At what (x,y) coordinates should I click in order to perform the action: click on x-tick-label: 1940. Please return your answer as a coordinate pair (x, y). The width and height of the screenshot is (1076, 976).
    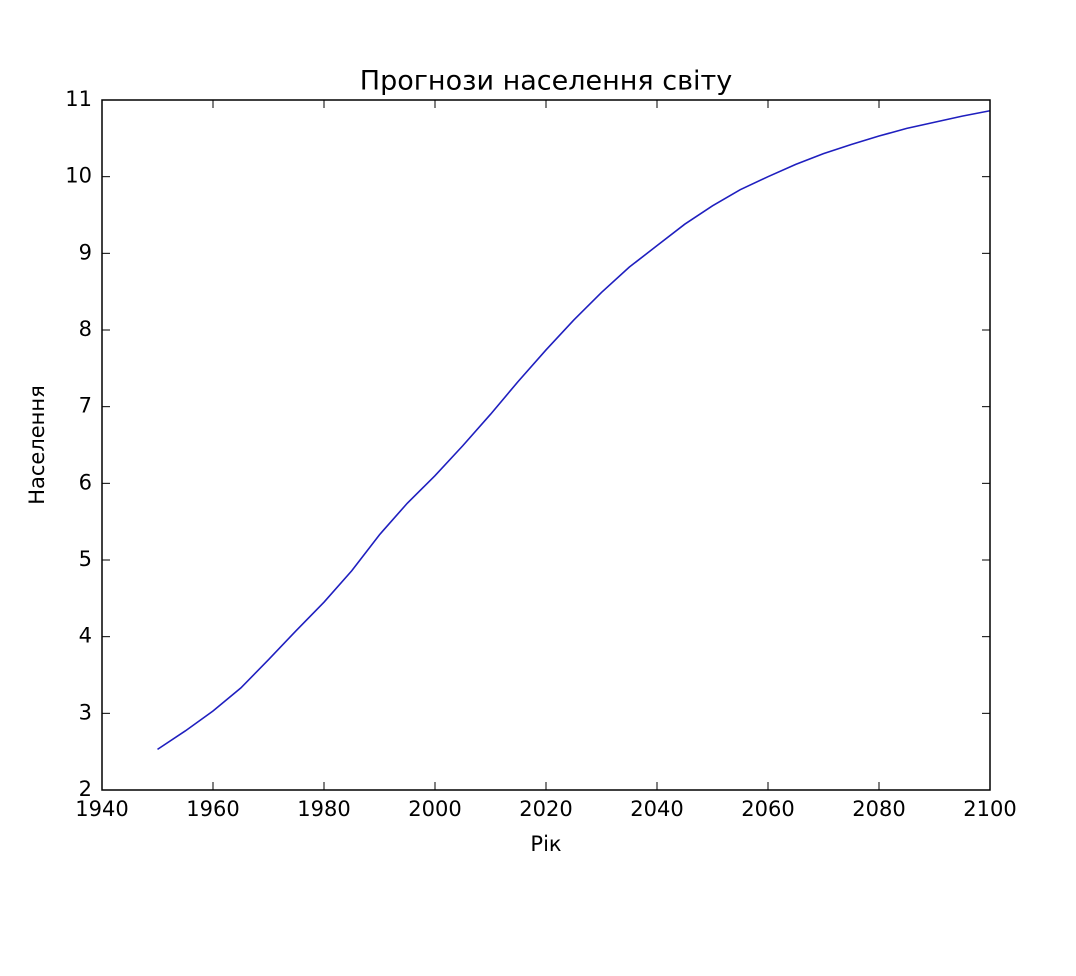
    Looking at the image, I should click on (101, 809).